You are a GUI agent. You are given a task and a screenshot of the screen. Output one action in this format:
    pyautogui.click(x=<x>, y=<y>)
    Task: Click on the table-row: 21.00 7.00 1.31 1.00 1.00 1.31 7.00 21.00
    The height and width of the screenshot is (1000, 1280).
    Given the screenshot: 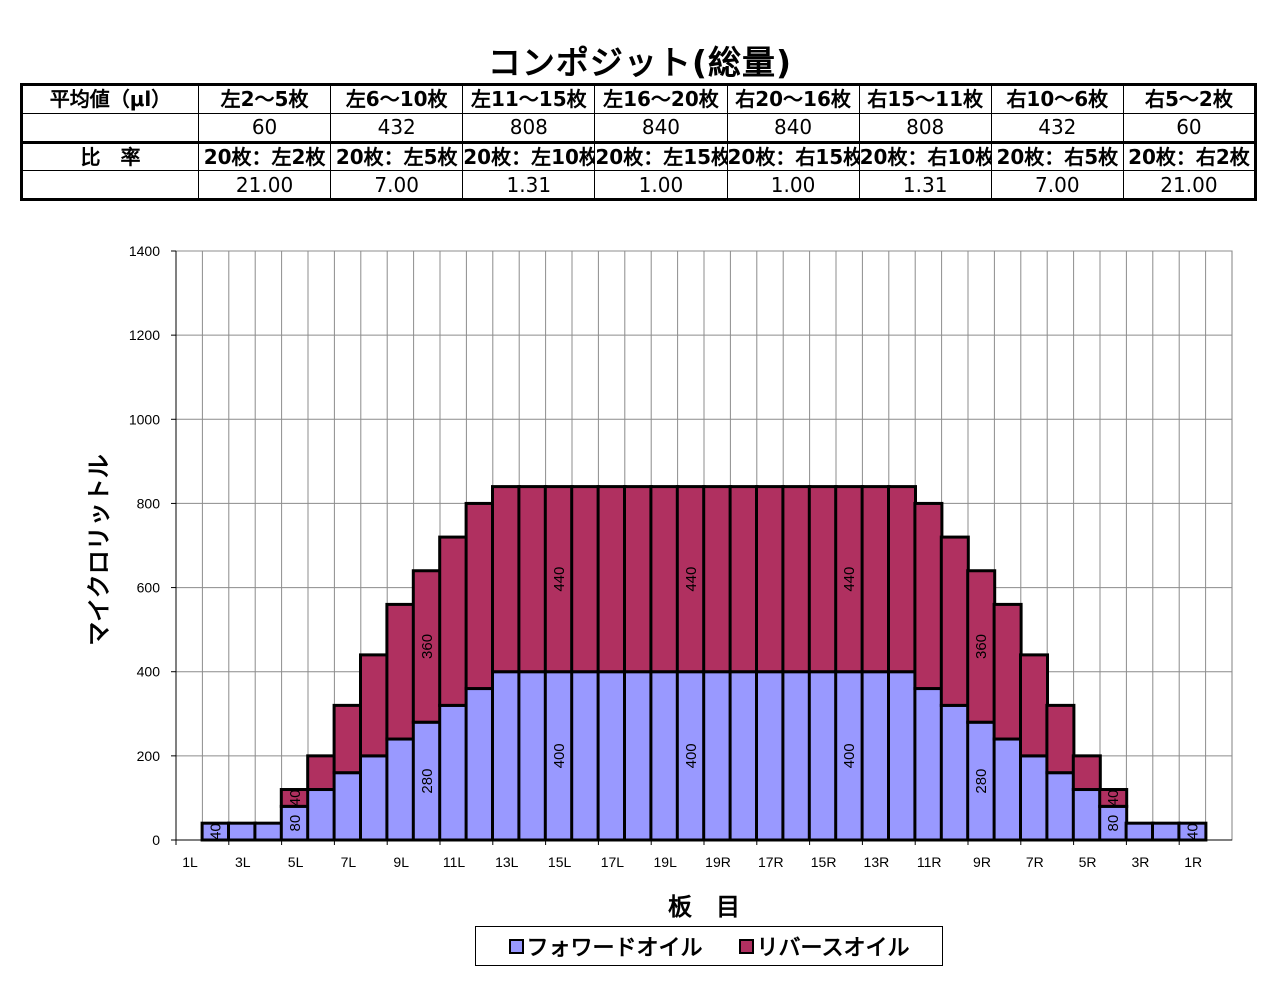 What is the action you would take?
    pyautogui.click(x=639, y=185)
    